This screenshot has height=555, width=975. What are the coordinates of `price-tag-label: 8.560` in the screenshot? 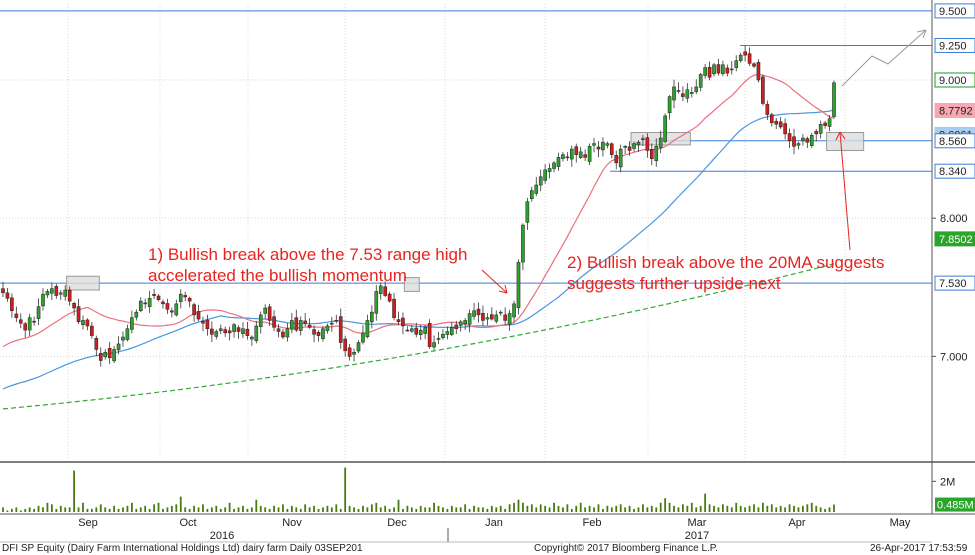 It's located at (953, 142).